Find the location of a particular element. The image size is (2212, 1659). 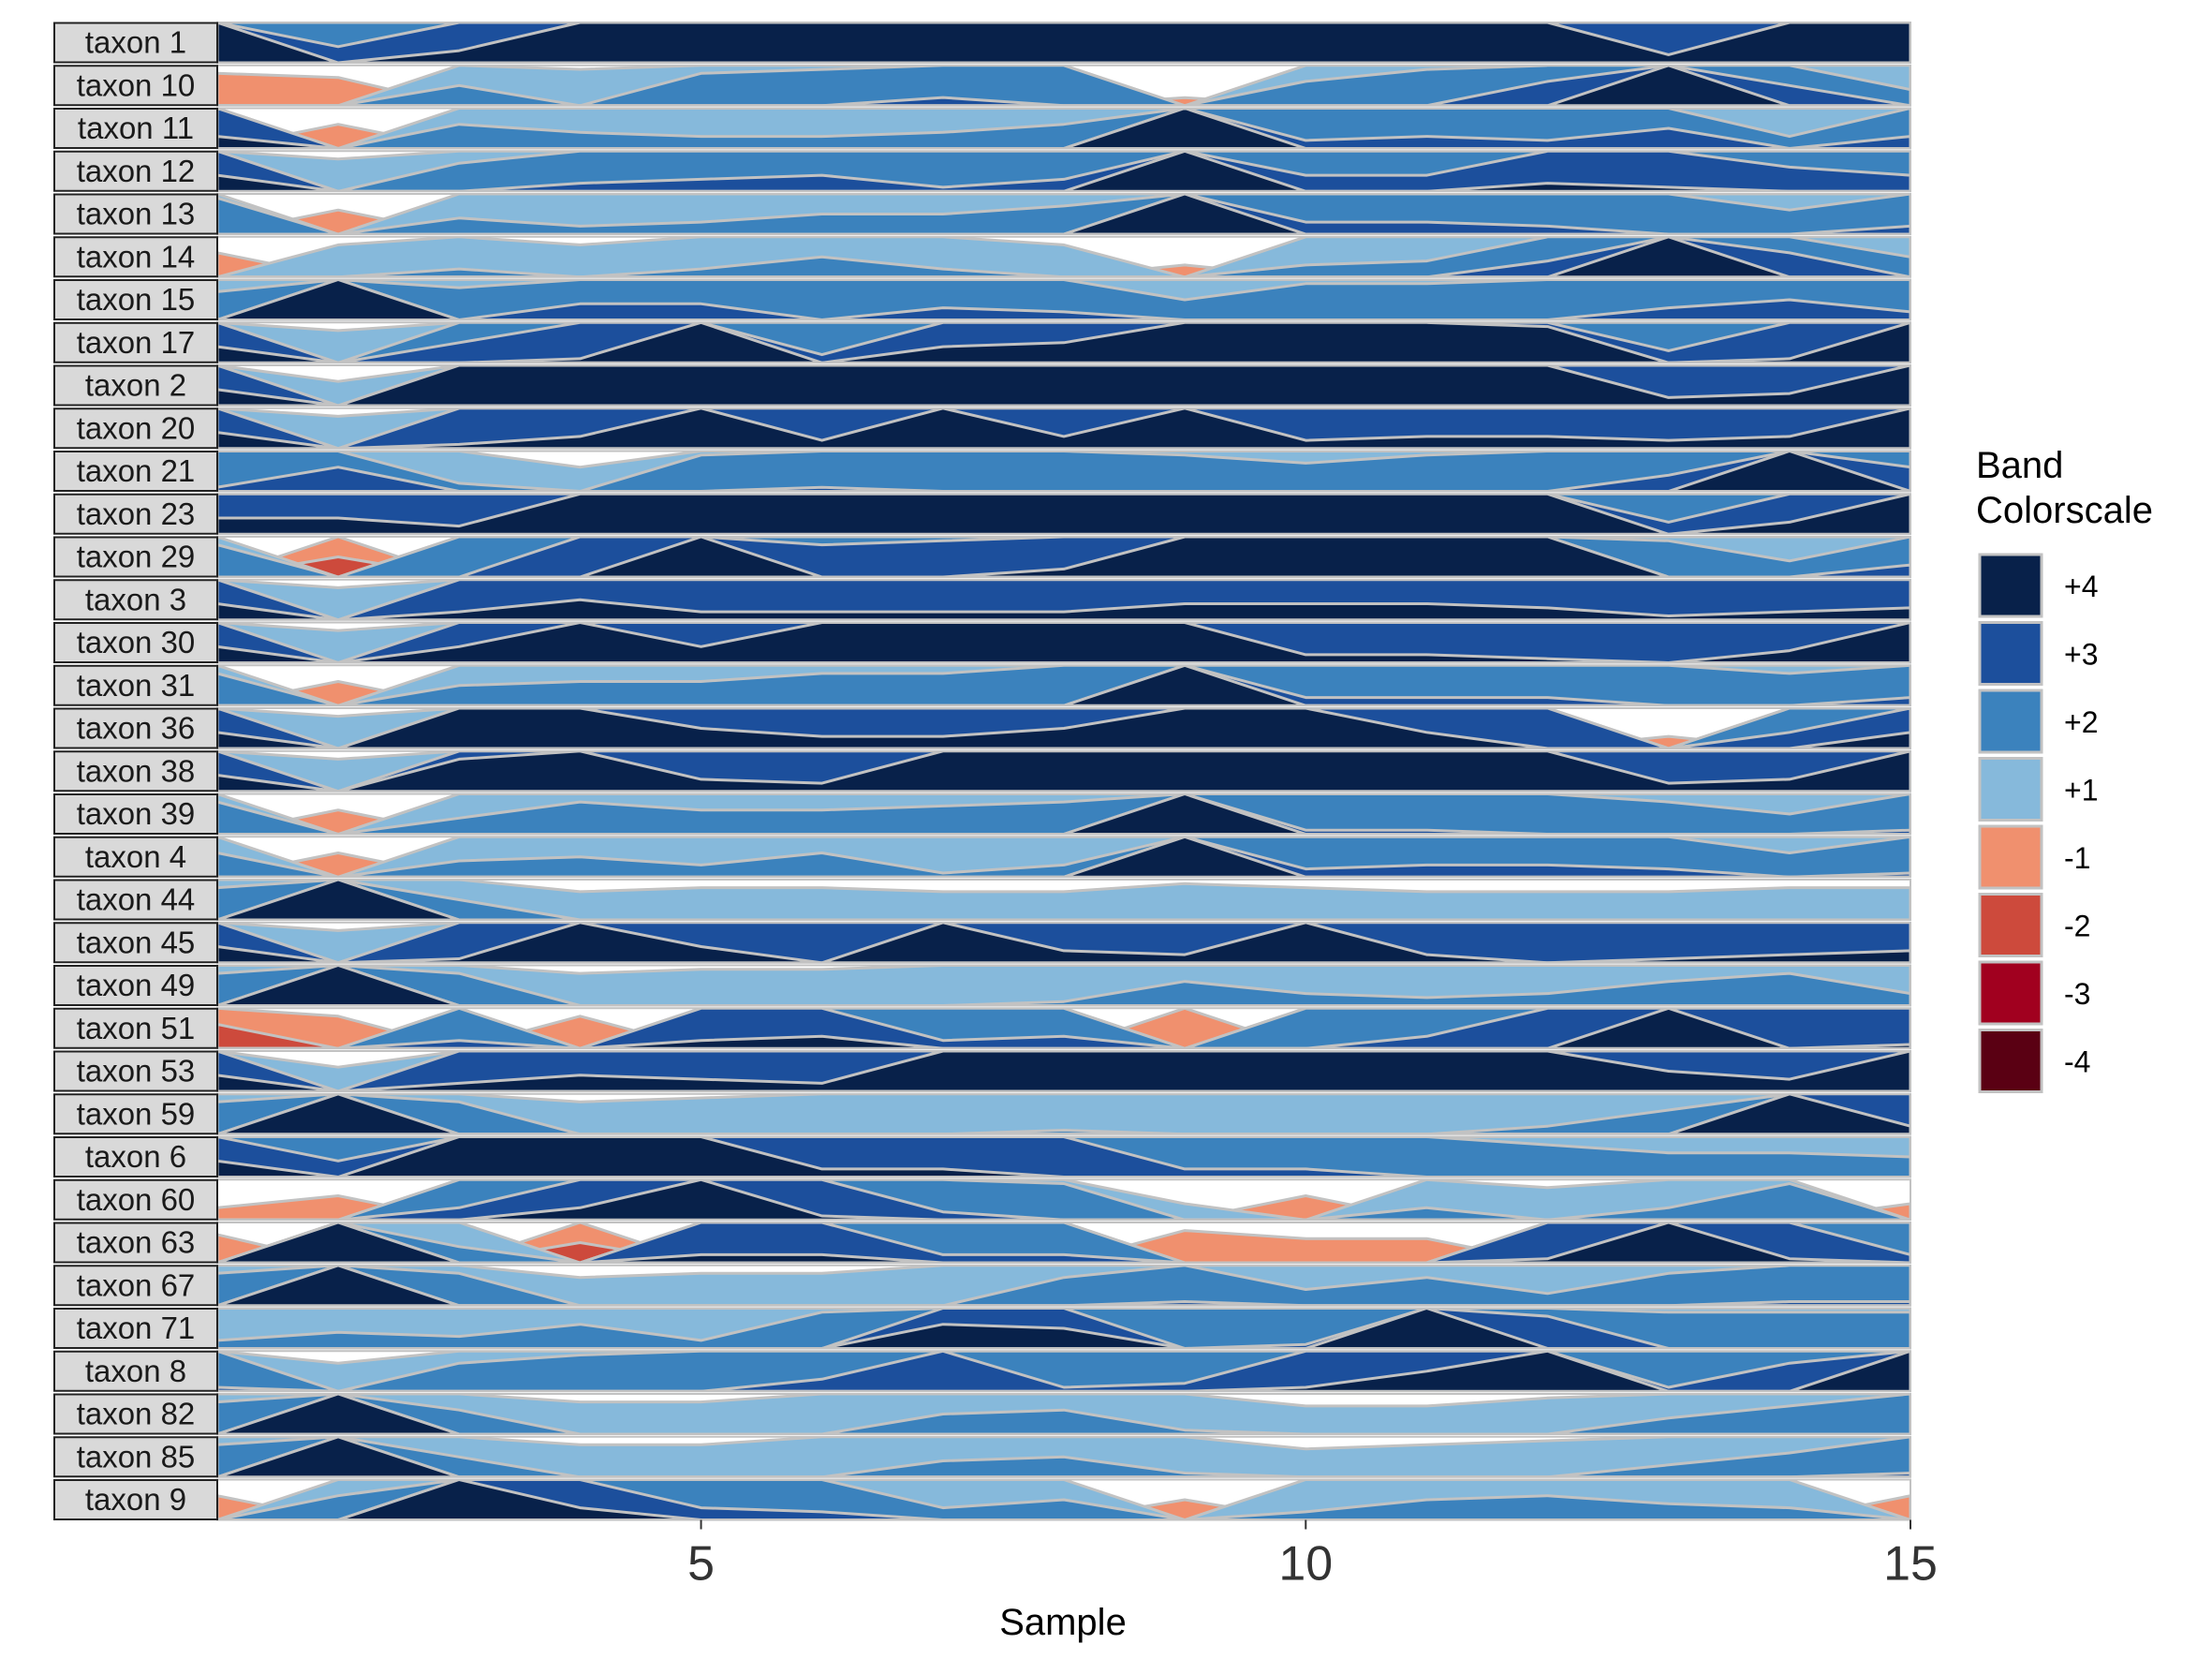

x-axis: 5 10 15 is located at coordinates (1313, 1556).